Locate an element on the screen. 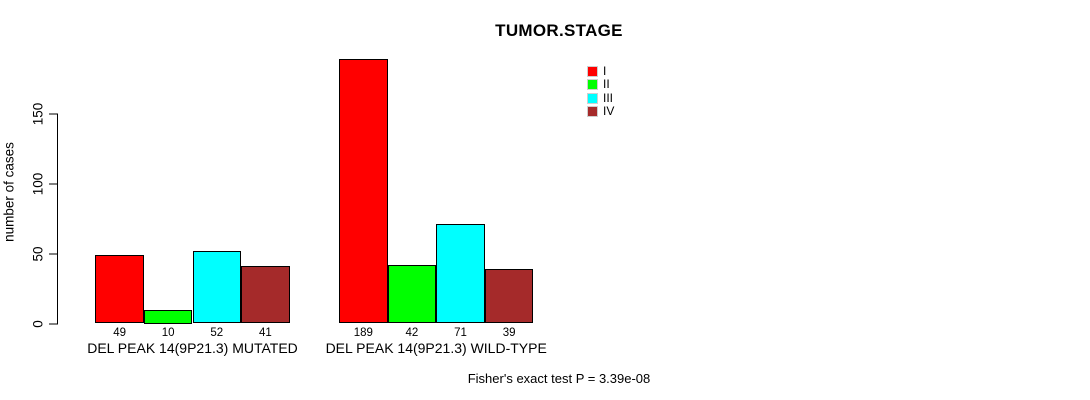 The image size is (1090, 400). x-axis-group-label: DEL PEAK 14(9P21.3) MUTATED is located at coordinates (192, 347).